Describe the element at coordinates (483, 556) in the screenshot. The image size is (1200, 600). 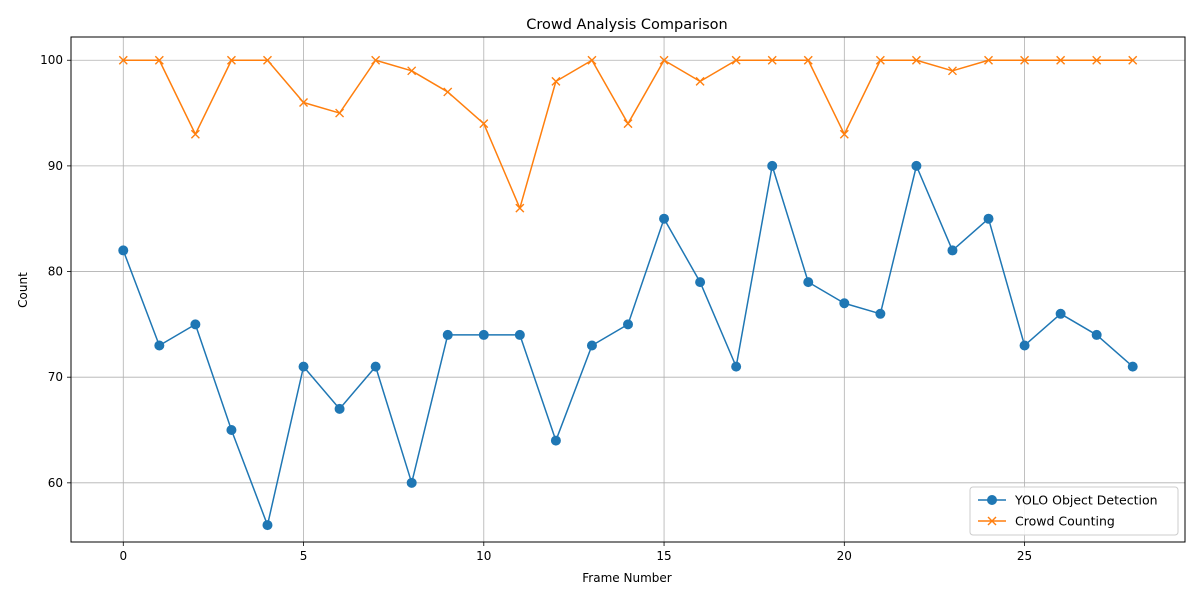
I see `x-tick-label: 10` at that location.